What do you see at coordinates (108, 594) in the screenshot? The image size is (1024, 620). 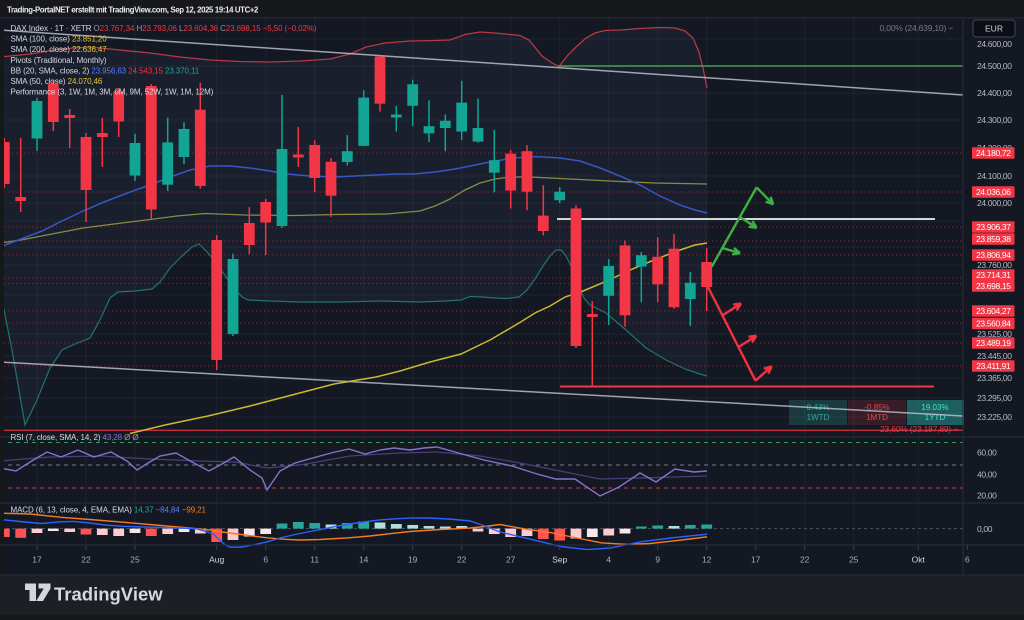 I see `svg-text: TradingView` at bounding box center [108, 594].